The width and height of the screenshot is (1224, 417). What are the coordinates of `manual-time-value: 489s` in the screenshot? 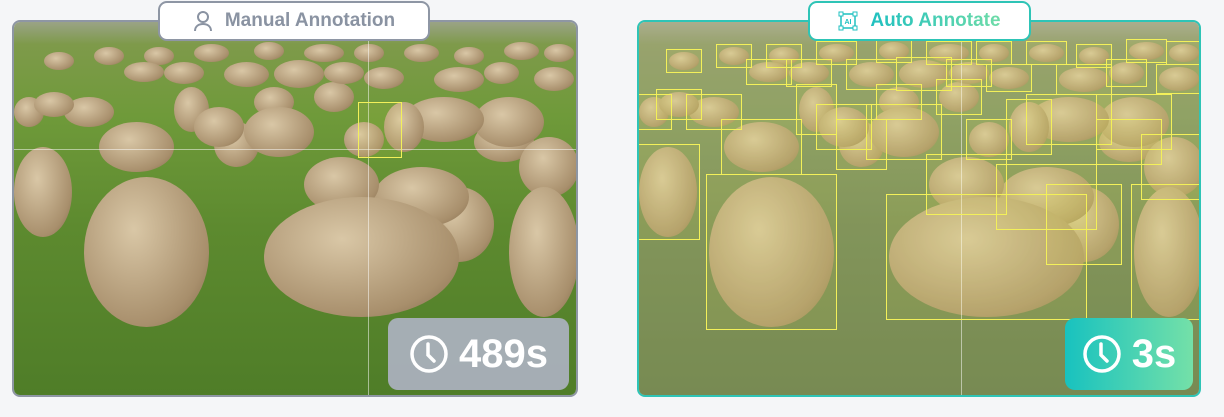 It's located at (503, 353).